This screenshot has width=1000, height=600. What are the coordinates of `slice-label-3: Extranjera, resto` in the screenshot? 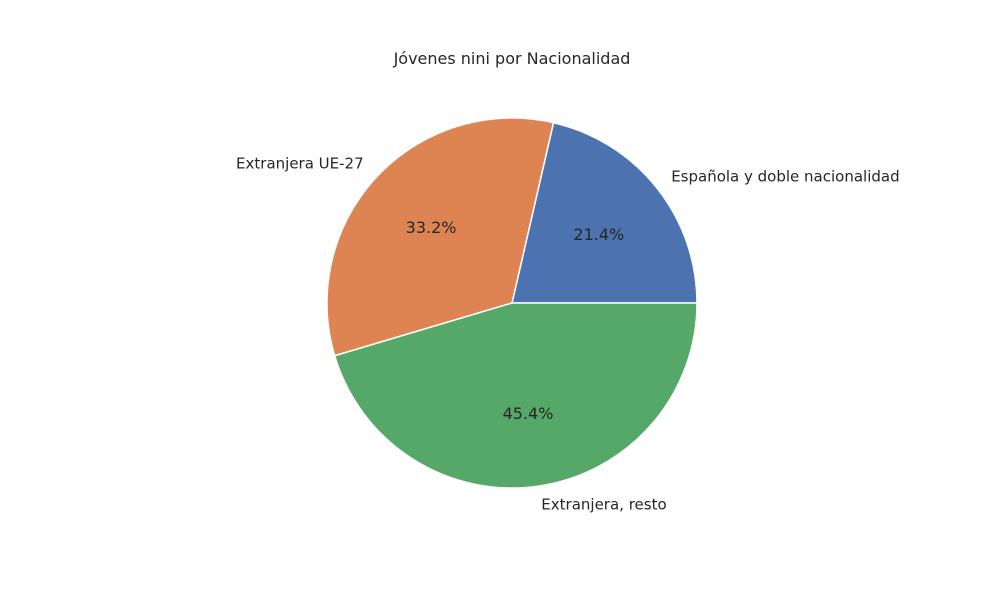 It's located at (603, 504).